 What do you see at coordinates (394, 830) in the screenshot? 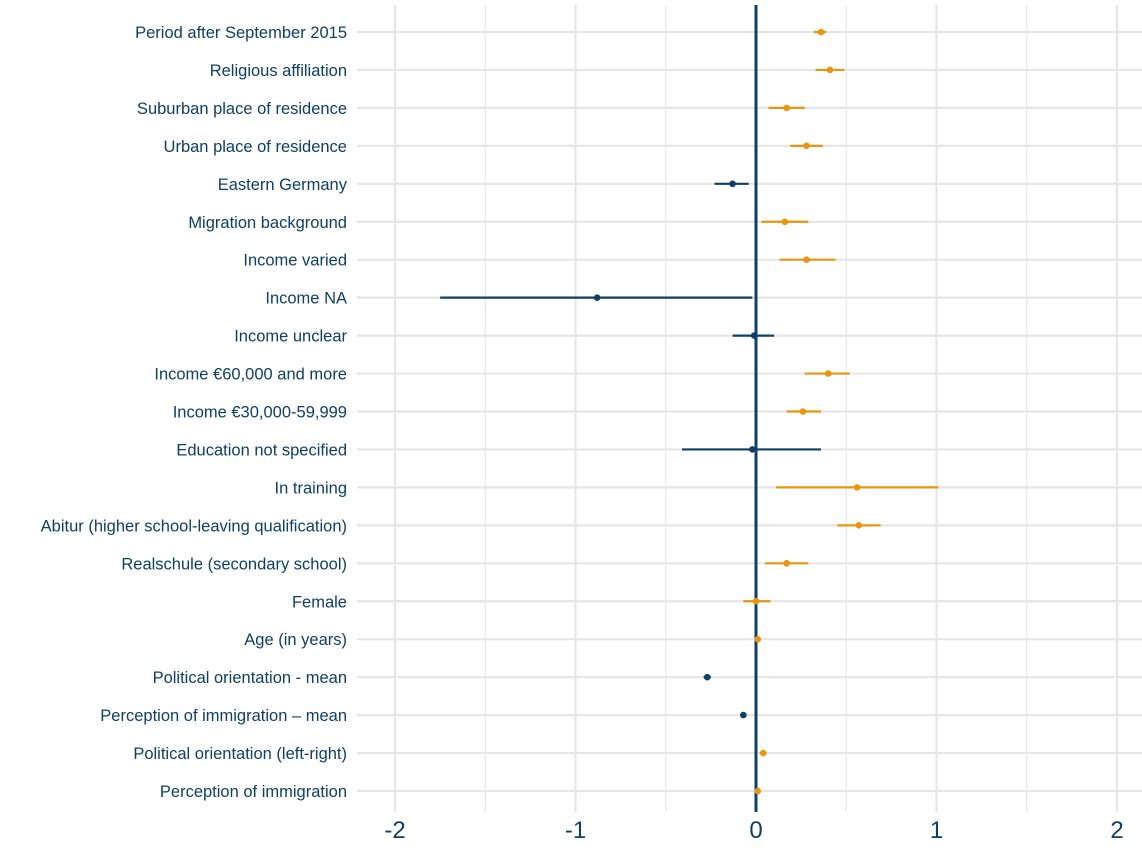
I see `x-tick-label: -2` at bounding box center [394, 830].